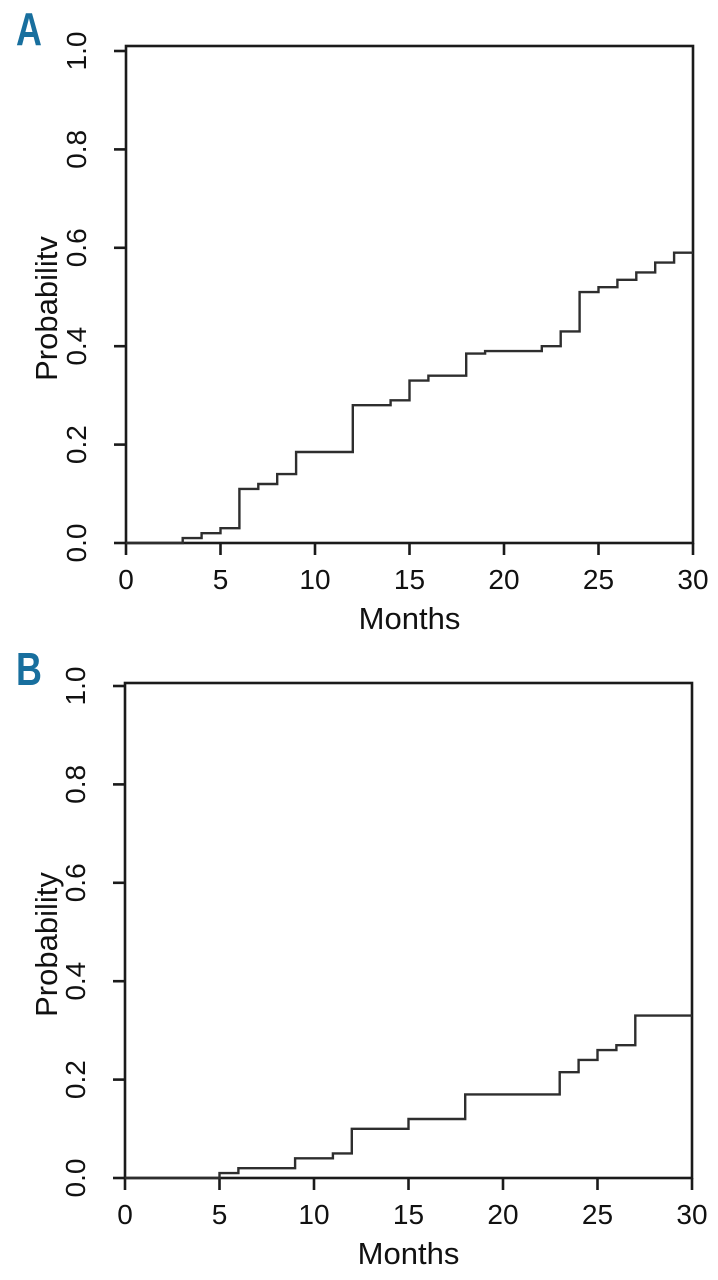  I want to click on y-axis-title: Probability, so click(46, 944).